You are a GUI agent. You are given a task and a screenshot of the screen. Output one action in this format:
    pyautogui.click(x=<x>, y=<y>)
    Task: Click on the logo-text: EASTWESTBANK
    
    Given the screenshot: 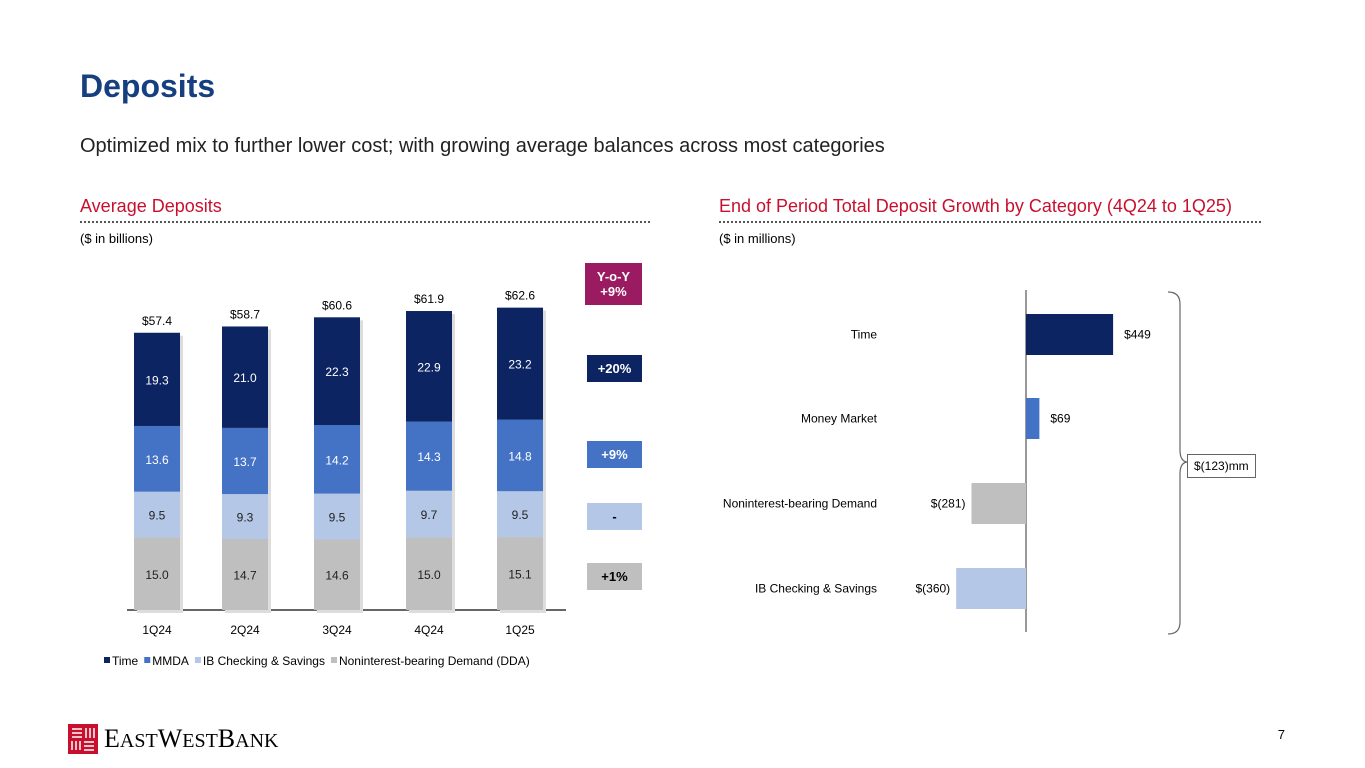 What is the action you would take?
    pyautogui.click(x=191, y=738)
    